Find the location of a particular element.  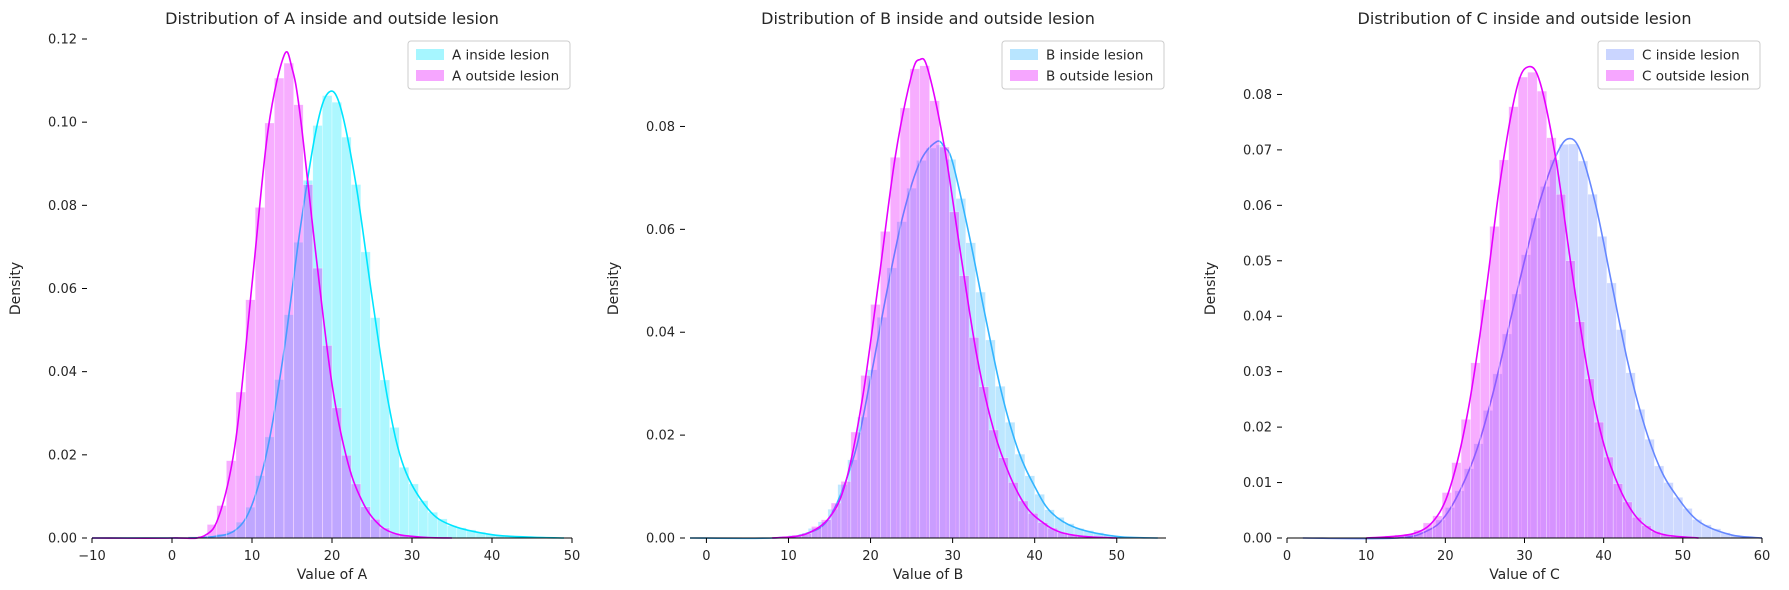

y-tick-label: 0.06 is located at coordinates (660, 230).